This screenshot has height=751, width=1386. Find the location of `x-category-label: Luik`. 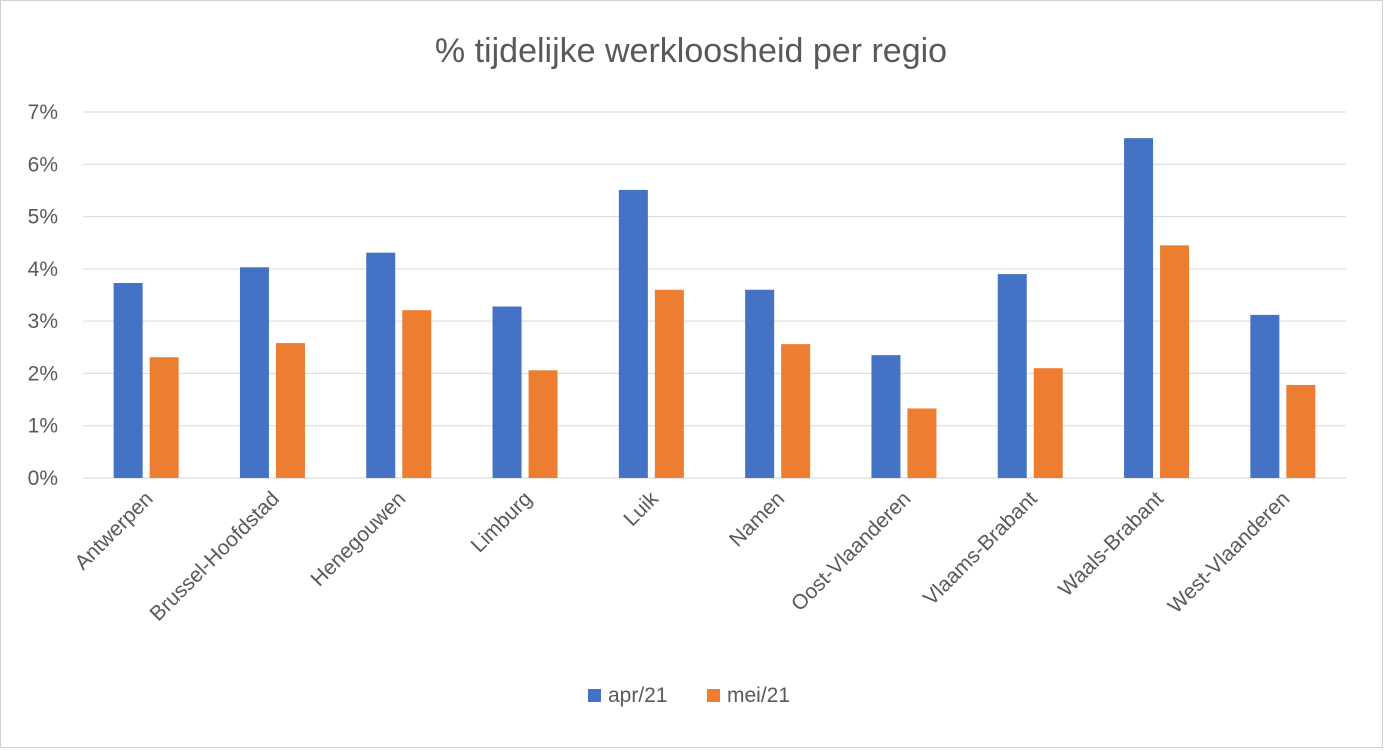

x-category-label: Luik is located at coordinates (641, 509).